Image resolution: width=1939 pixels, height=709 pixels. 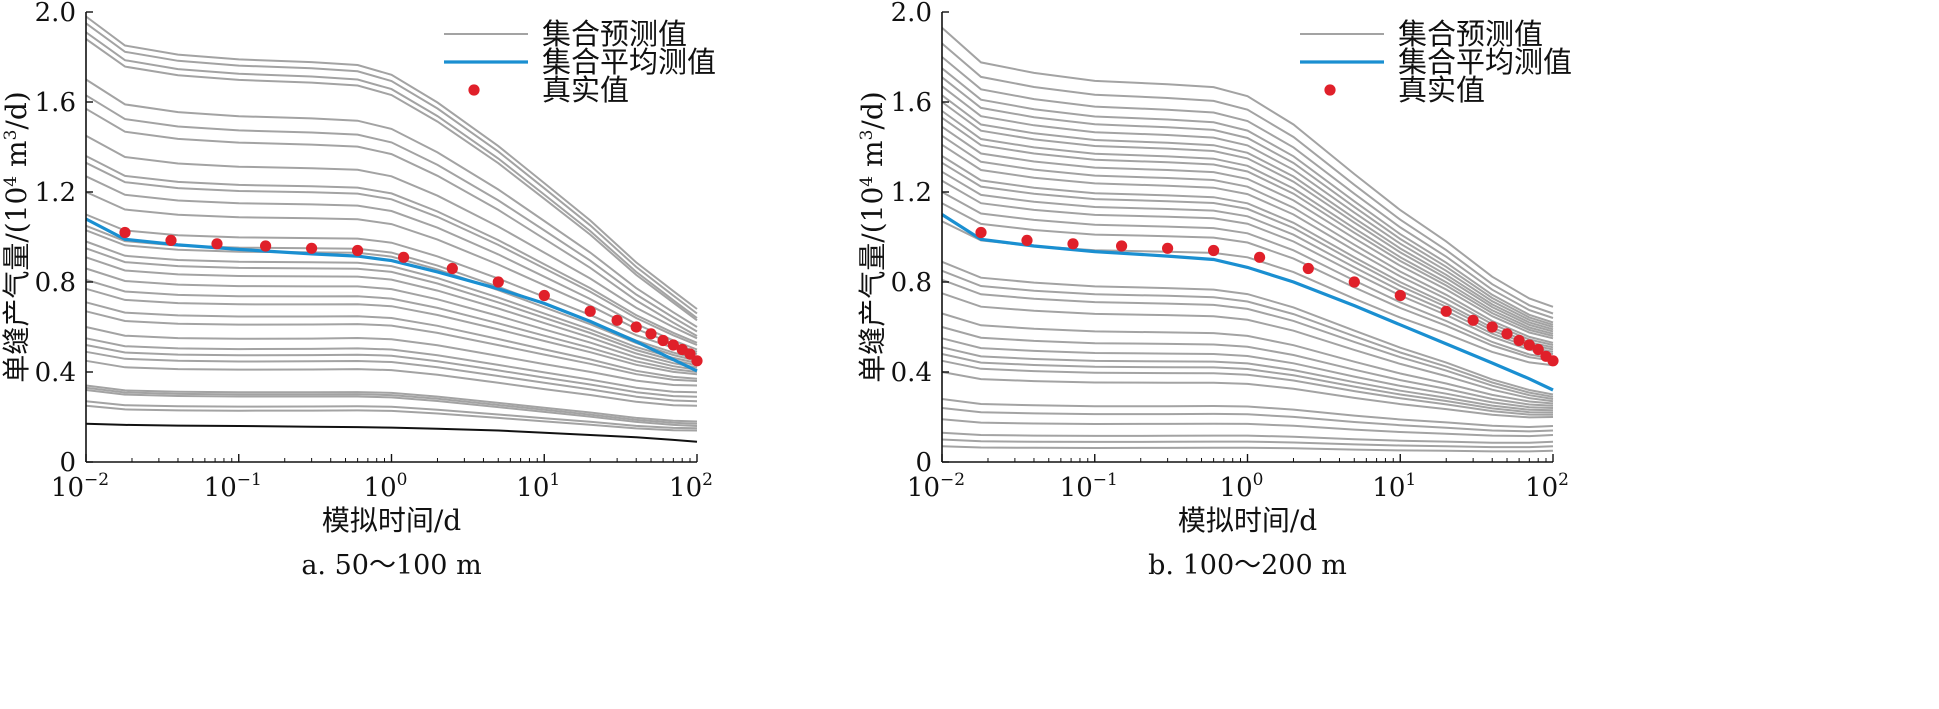 I want to click on y-tick-label: 0.8, so click(x=911, y=283).